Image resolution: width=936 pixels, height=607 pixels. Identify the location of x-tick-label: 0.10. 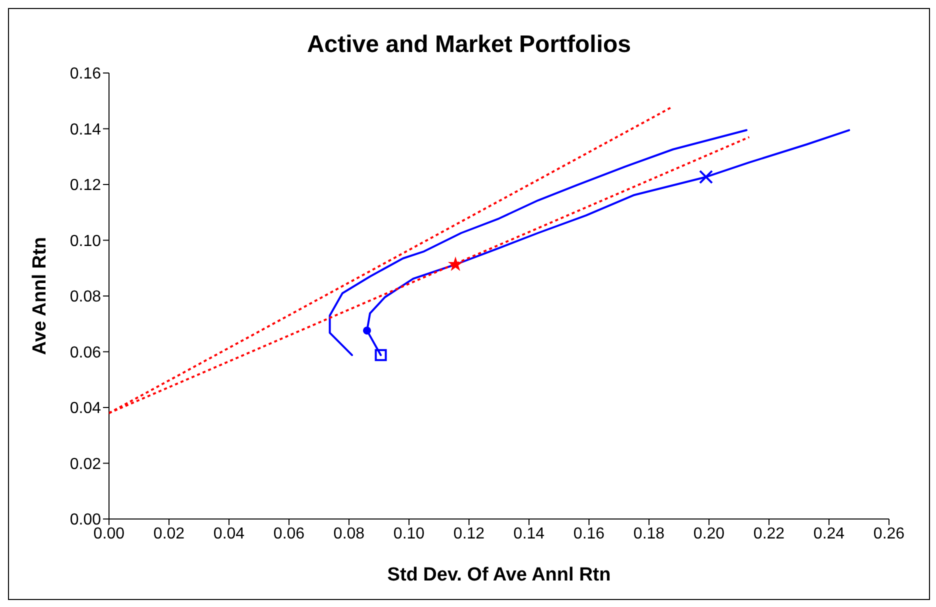
(409, 533).